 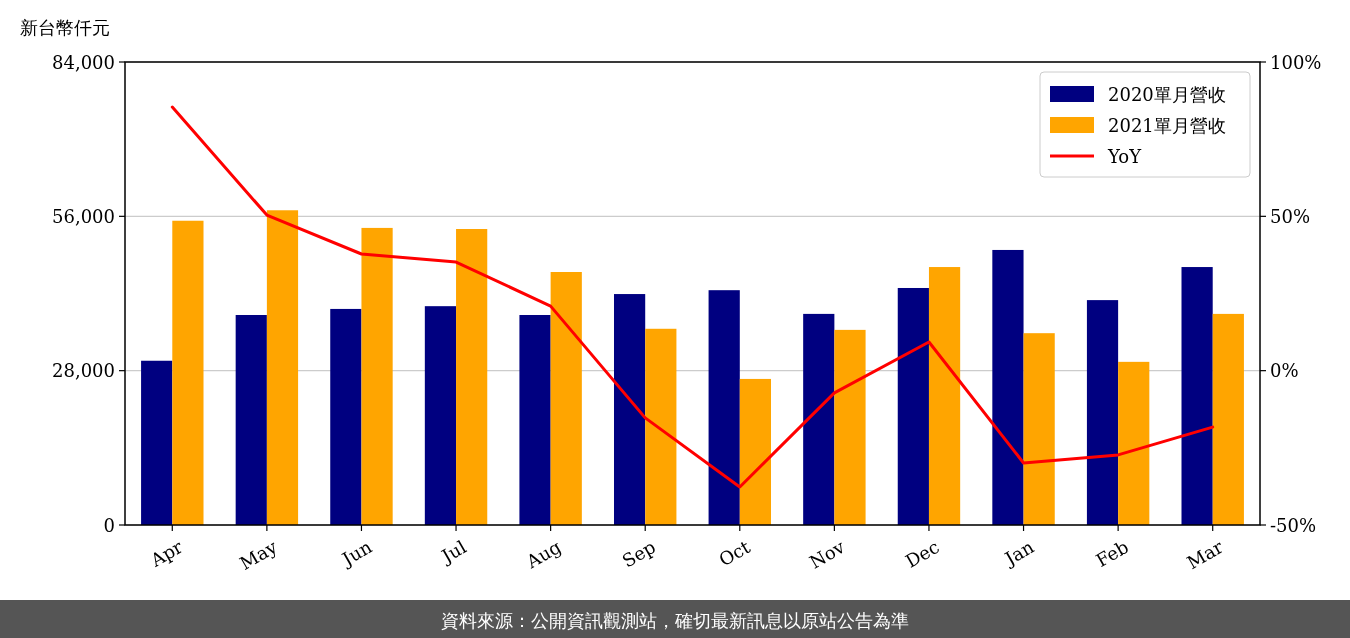 I want to click on x-tick-label: Feb, so click(x=1112, y=554).